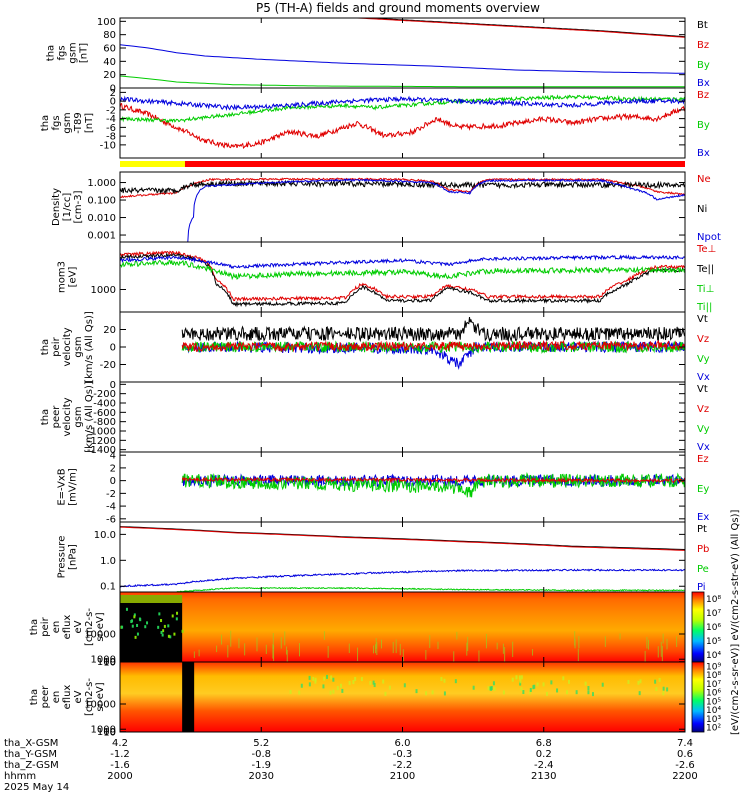 This screenshot has width=750, height=800. Describe the element at coordinates (62, 277) in the screenshot. I see `y-axis-label-line: mom3` at that location.